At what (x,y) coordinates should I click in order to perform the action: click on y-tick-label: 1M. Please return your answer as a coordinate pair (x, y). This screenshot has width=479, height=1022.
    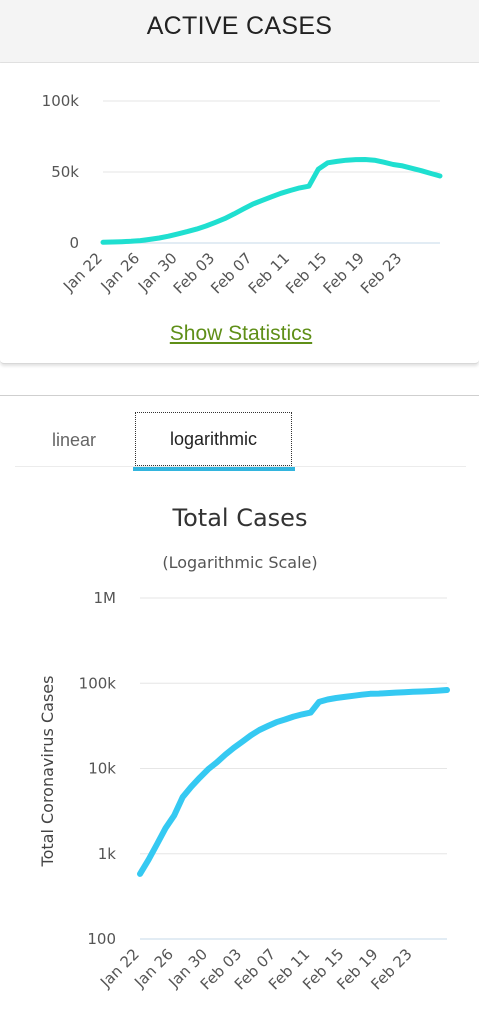
    Looking at the image, I should click on (105, 598).